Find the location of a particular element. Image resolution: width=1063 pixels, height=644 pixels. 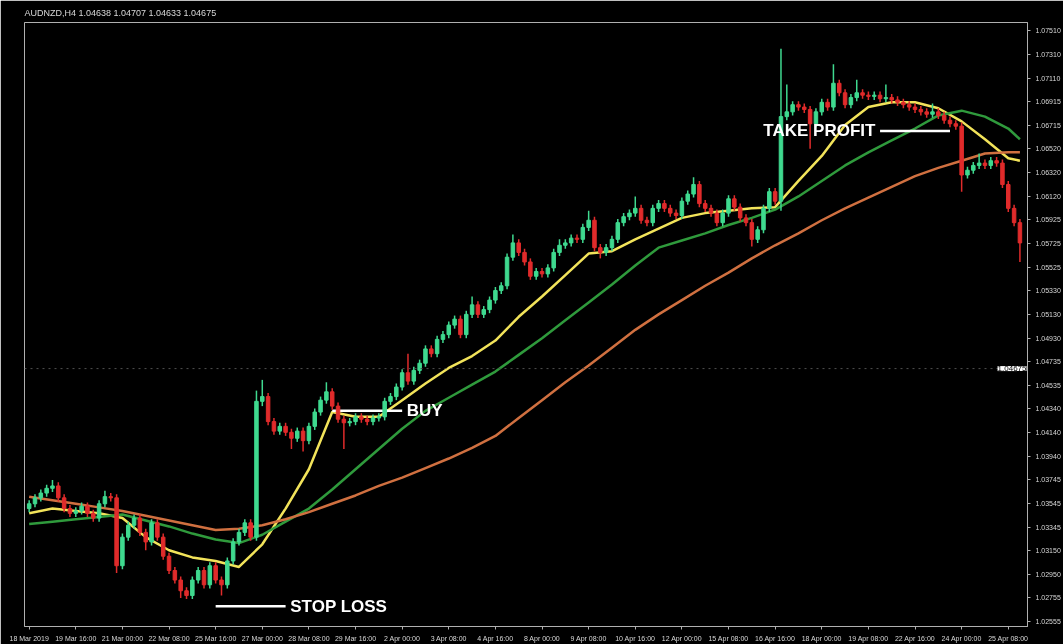

ref-line-label: 1.04675 is located at coordinates (1012, 369).